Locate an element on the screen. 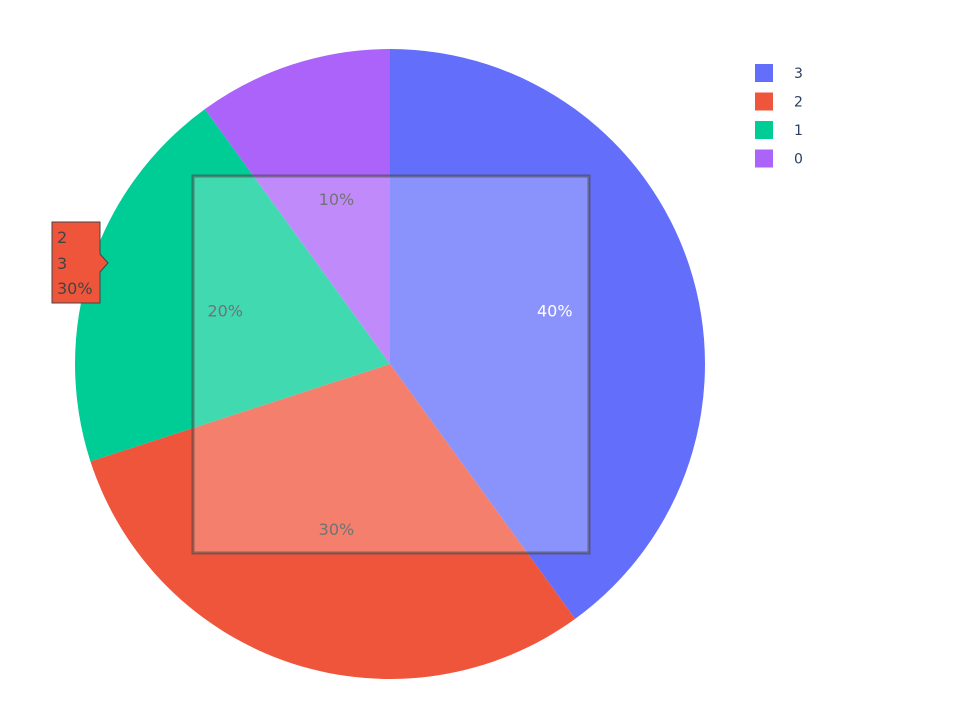 This screenshot has width=979, height=724. legend-label-3: 3 is located at coordinates (798, 74).